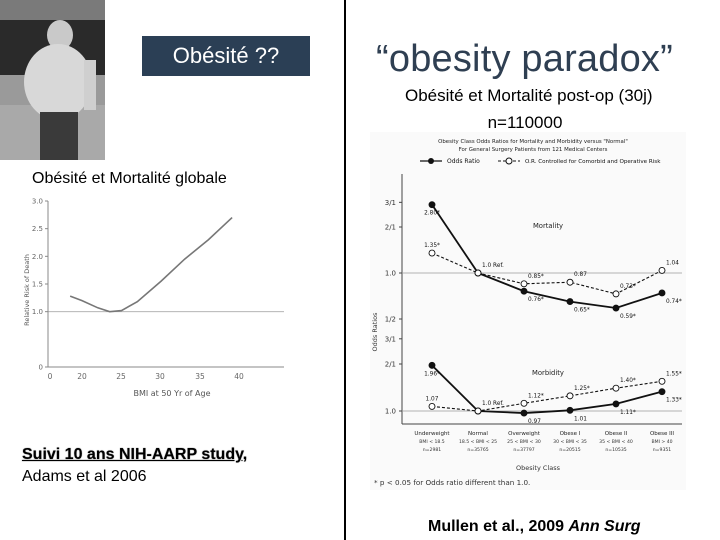 Image resolution: width=720 pixels, height=540 pixels. Describe the element at coordinates (477, 450) in the screenshot. I see `category-n: n=35765` at that location.